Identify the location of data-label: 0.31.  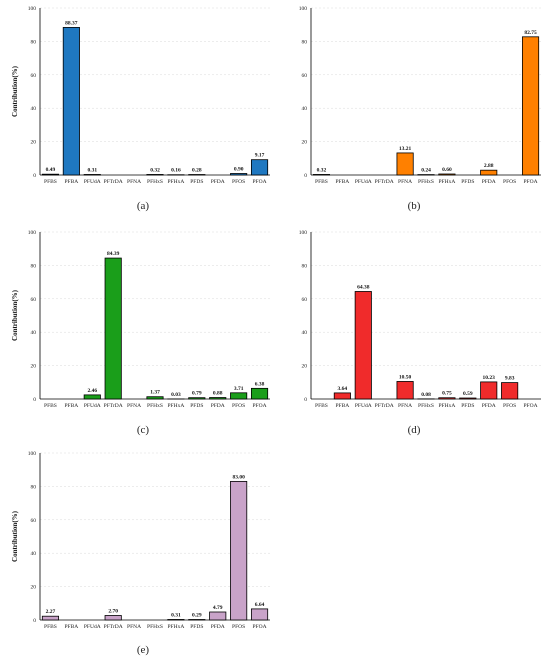
(176, 615).